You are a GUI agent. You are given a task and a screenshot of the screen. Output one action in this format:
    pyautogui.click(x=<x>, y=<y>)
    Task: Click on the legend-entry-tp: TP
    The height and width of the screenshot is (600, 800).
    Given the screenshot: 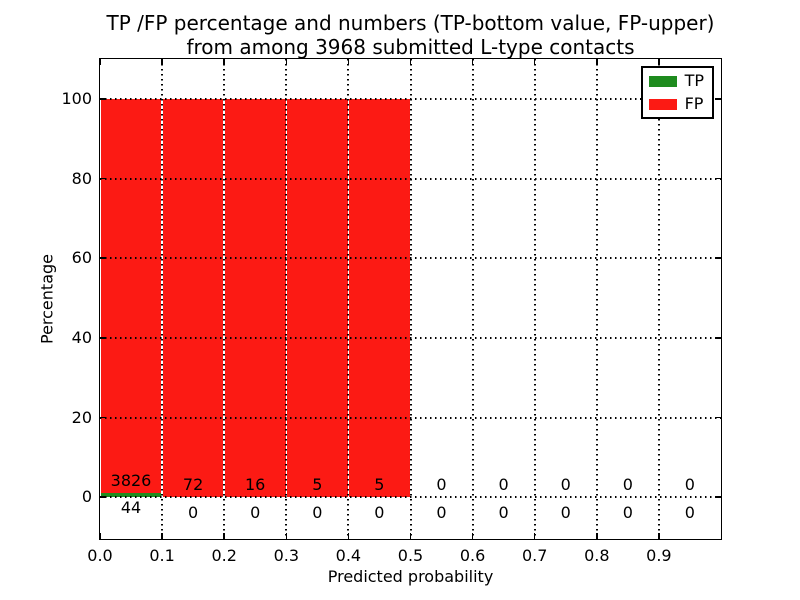 What is the action you would take?
    pyautogui.click(x=676, y=80)
    